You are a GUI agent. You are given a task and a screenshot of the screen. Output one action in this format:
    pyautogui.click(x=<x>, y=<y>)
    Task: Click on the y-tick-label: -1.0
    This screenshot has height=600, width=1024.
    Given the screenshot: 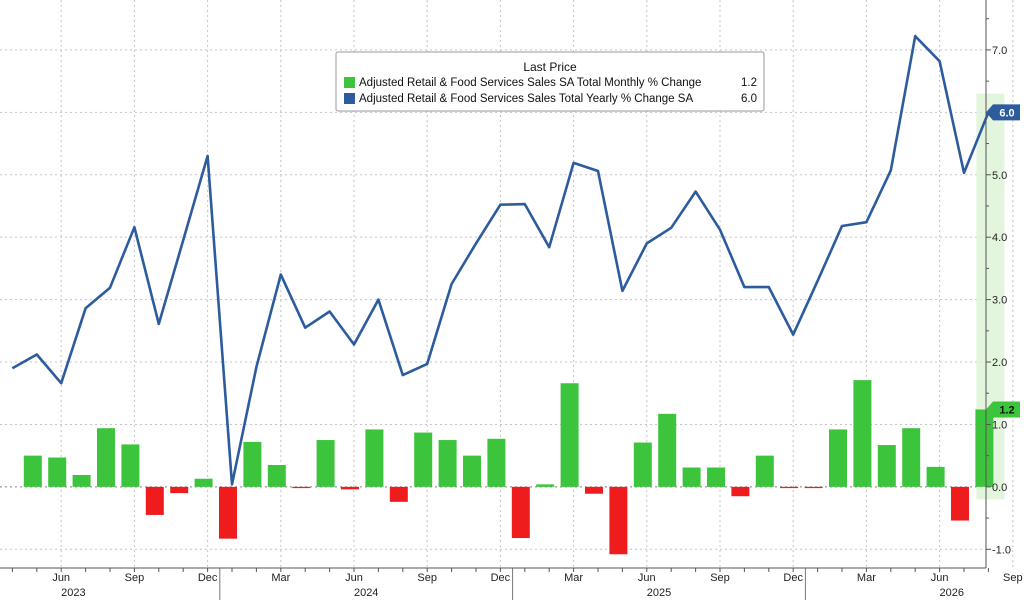 What is the action you would take?
    pyautogui.click(x=1001, y=550)
    